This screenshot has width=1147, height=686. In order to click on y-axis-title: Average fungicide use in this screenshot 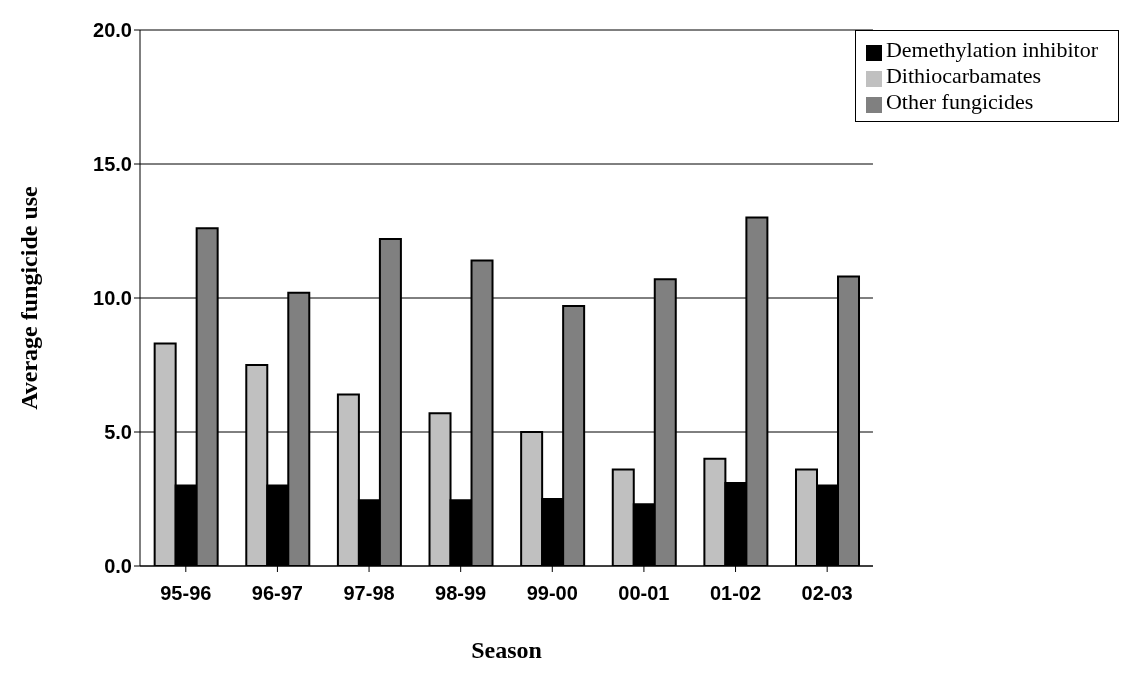, I will do `click(28, 297)`.